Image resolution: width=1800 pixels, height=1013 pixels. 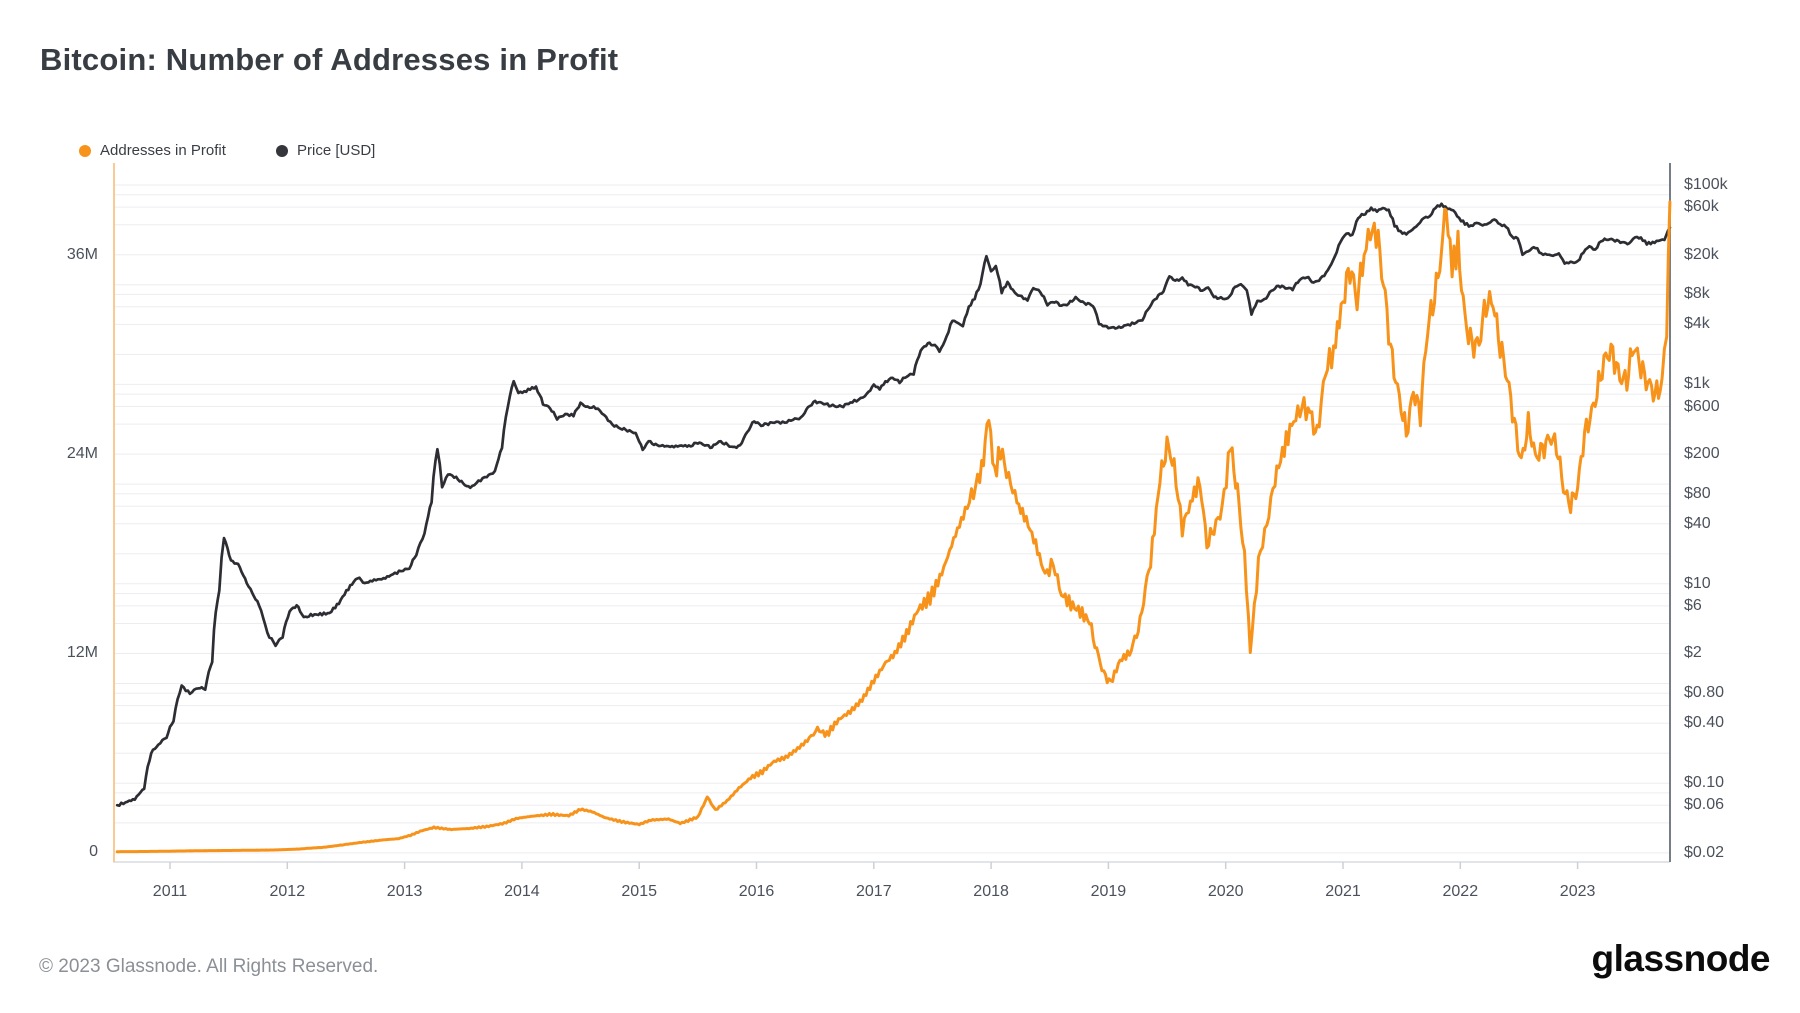 What do you see at coordinates (1343, 891) in the screenshot?
I see `x-axis-tick-label: 2021` at bounding box center [1343, 891].